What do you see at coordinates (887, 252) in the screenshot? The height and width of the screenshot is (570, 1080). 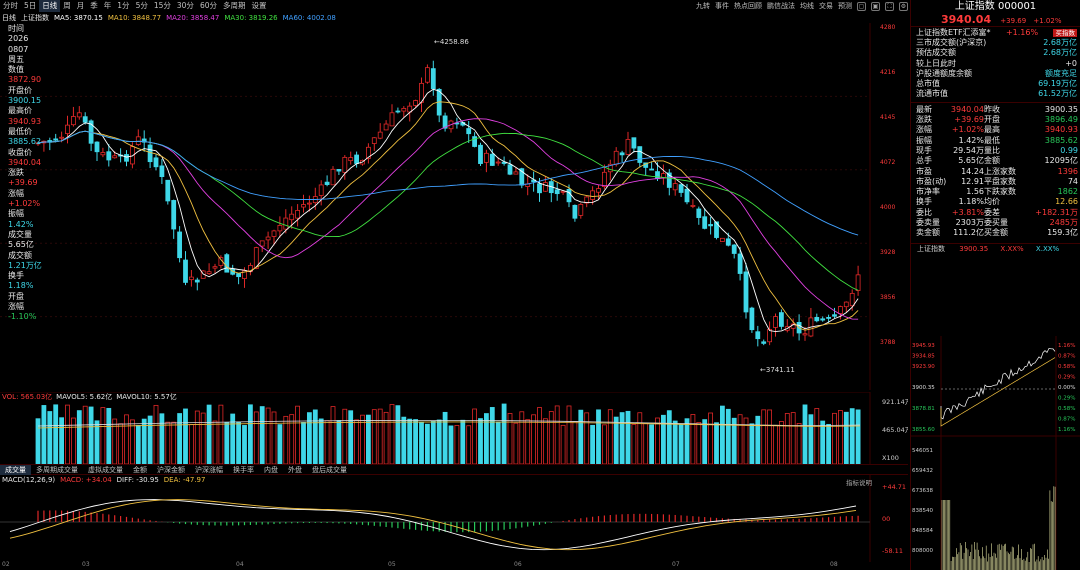 I see `price-tick: 3928` at bounding box center [887, 252].